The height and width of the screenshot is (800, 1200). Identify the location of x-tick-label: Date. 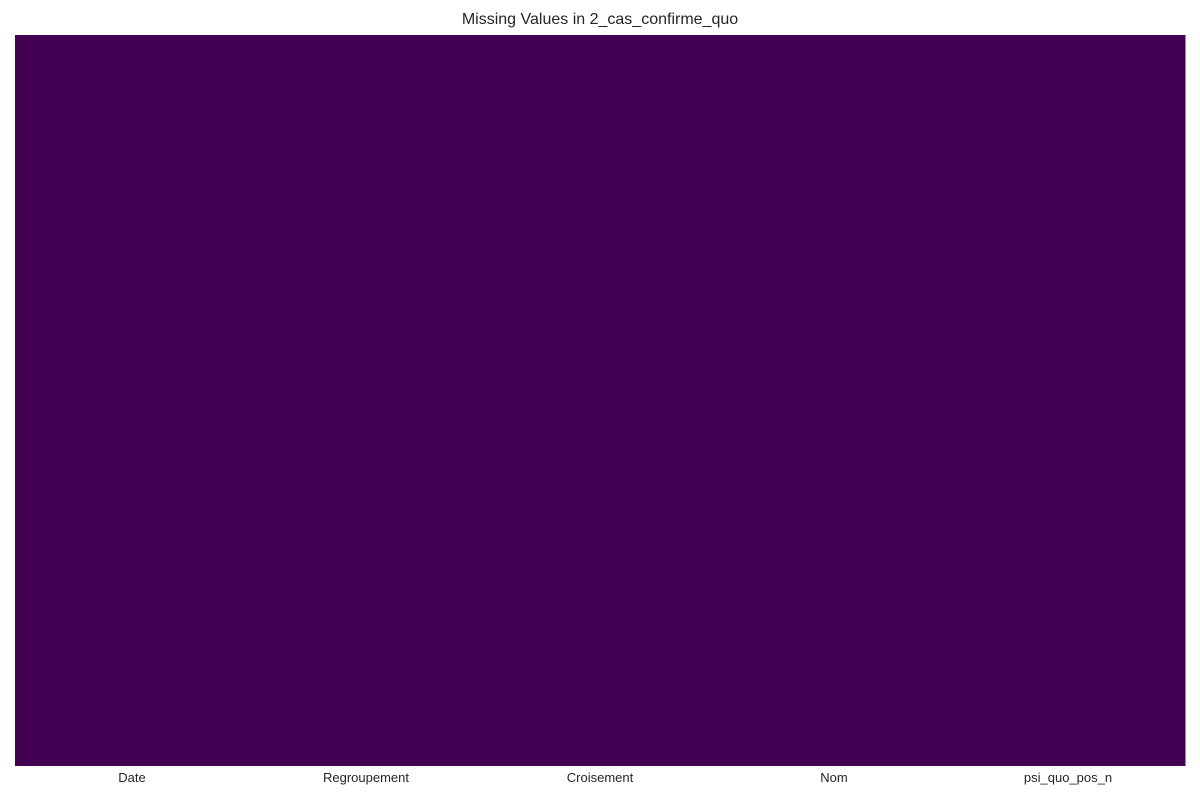
(131, 777).